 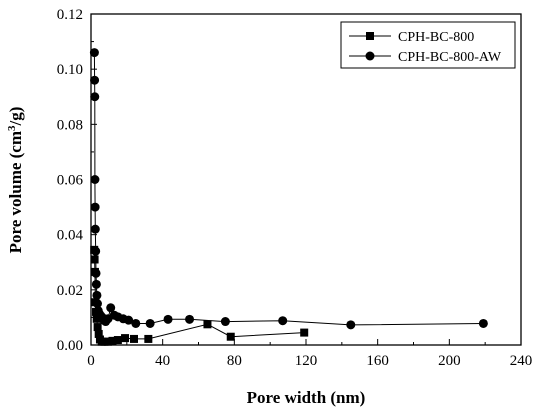 I want to click on x-tick-label: 120, so click(x=306, y=361).